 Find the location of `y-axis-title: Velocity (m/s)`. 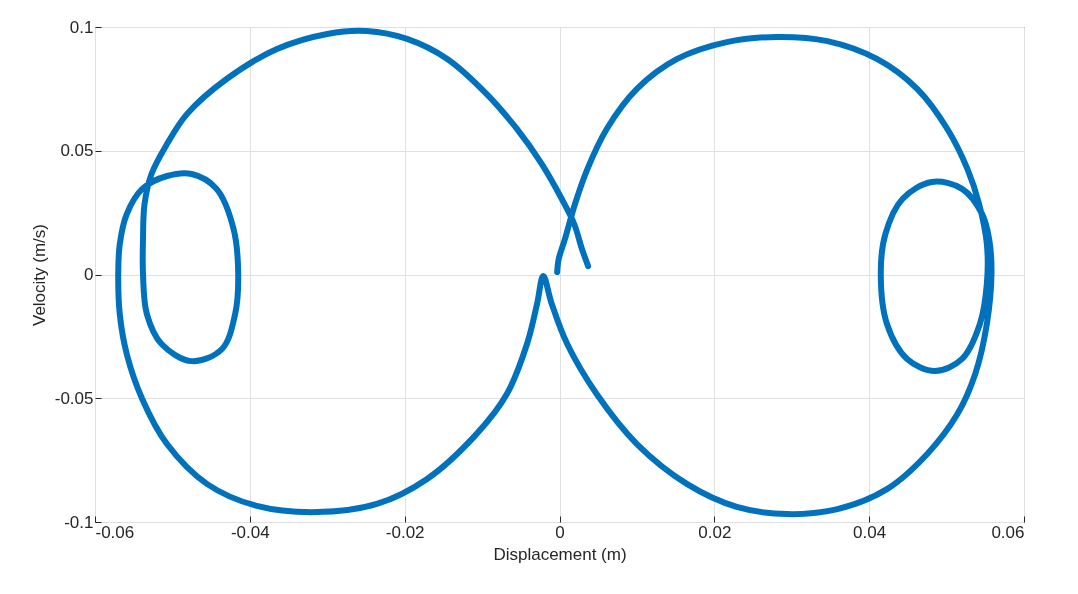

y-axis-title: Velocity (m/s) is located at coordinates (39, 275).